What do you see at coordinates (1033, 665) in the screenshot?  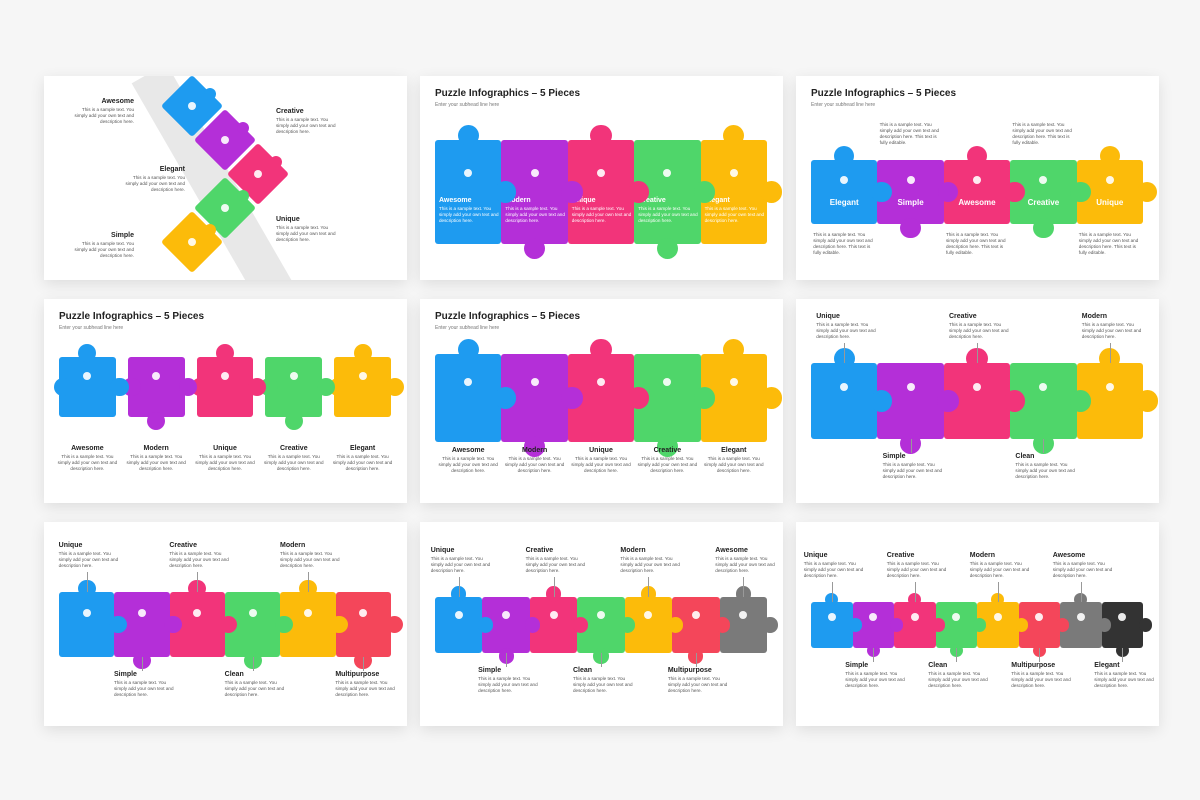 I see `item-label: Multipurpose` at bounding box center [1033, 665].